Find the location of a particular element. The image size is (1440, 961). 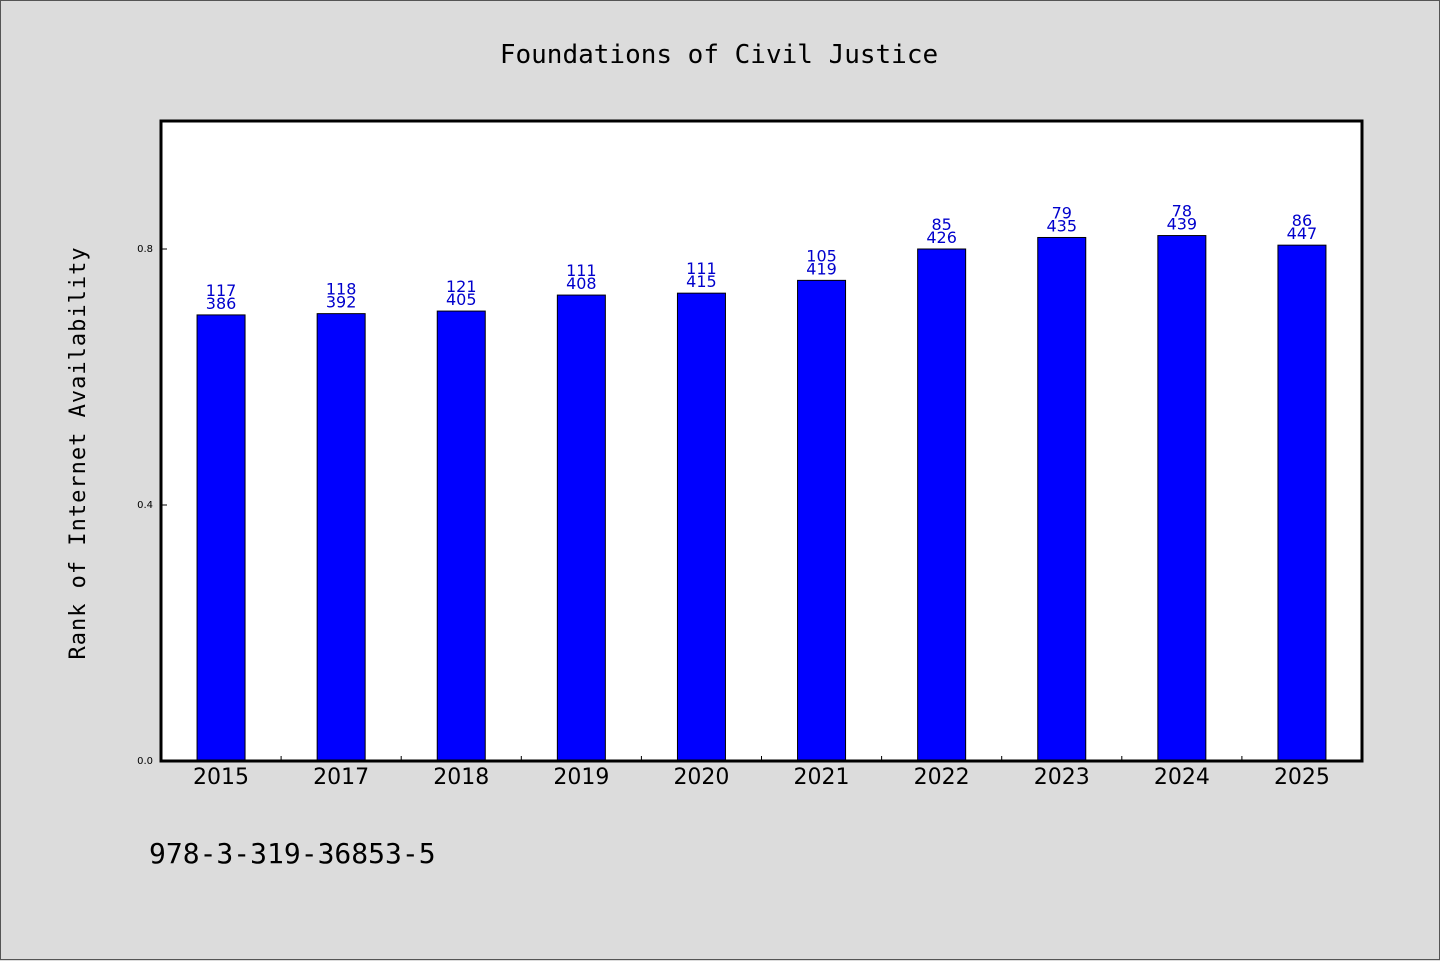

x-axis: 2015 2017 2018 2019 2020 2021 2022 2023 2024 2025 is located at coordinates (761, 773).